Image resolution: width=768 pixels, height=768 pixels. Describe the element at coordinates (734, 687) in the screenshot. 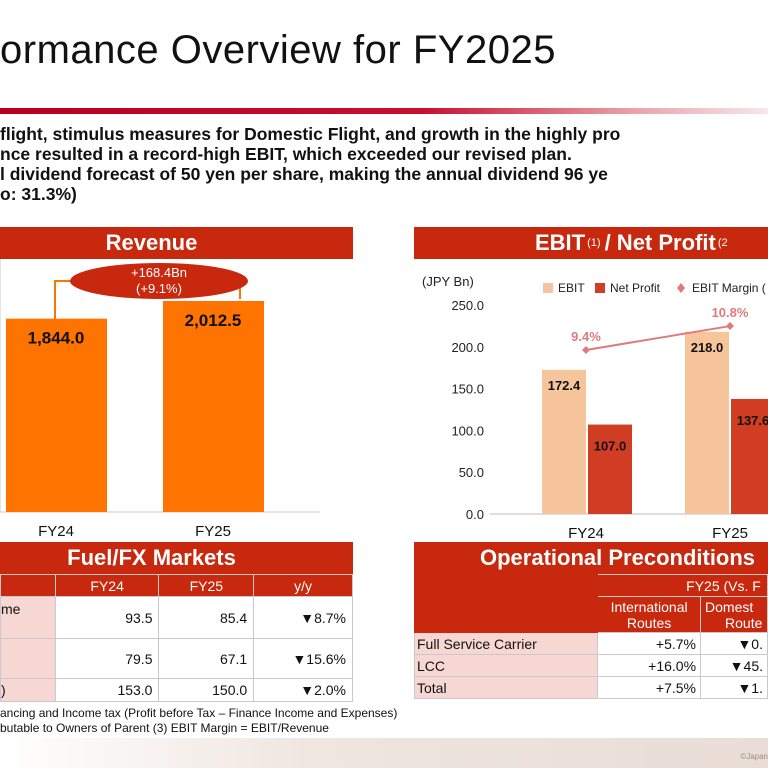

I see `ops-cell: ▼1.` at that location.